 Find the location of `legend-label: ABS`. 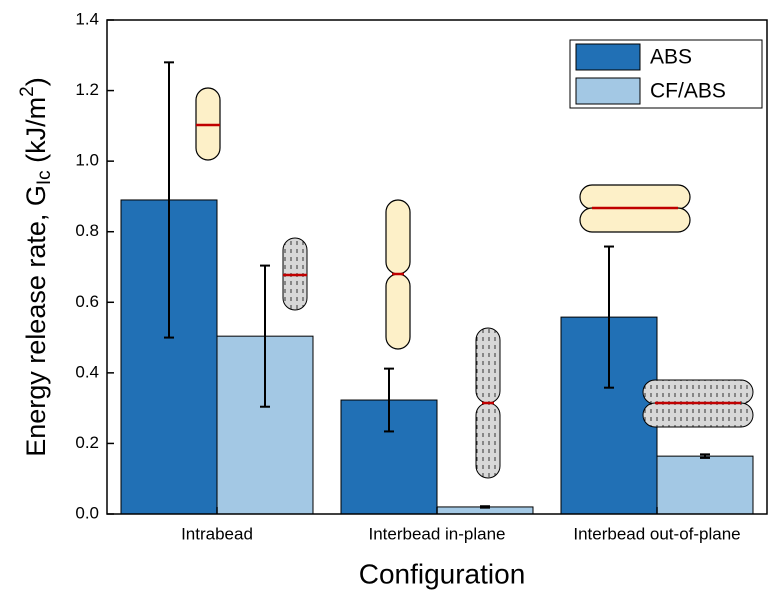

legend-label: ABS is located at coordinates (671, 57).